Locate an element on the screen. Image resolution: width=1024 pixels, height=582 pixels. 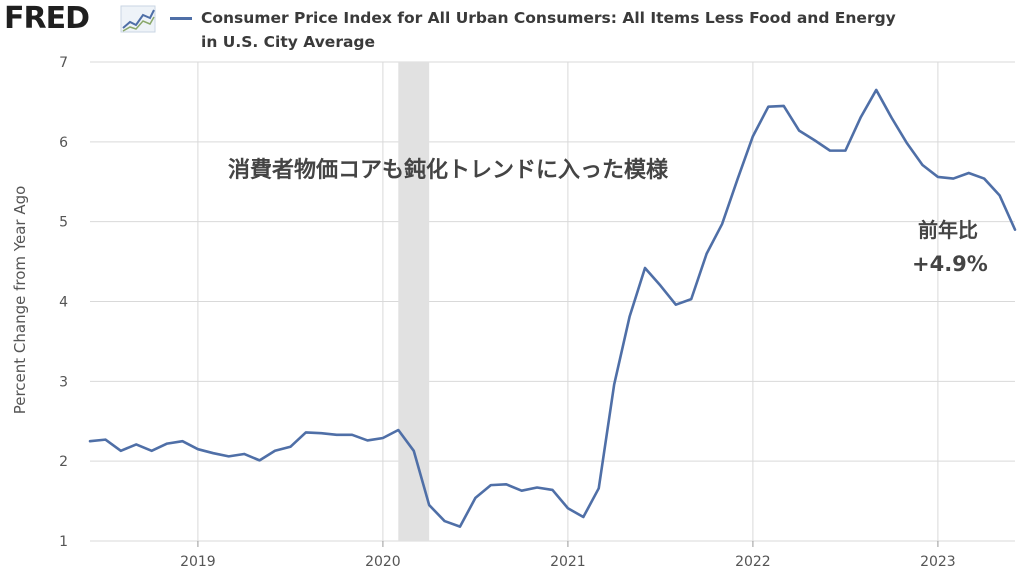
yoy-annotation-value: +4.9% is located at coordinates (950, 264).